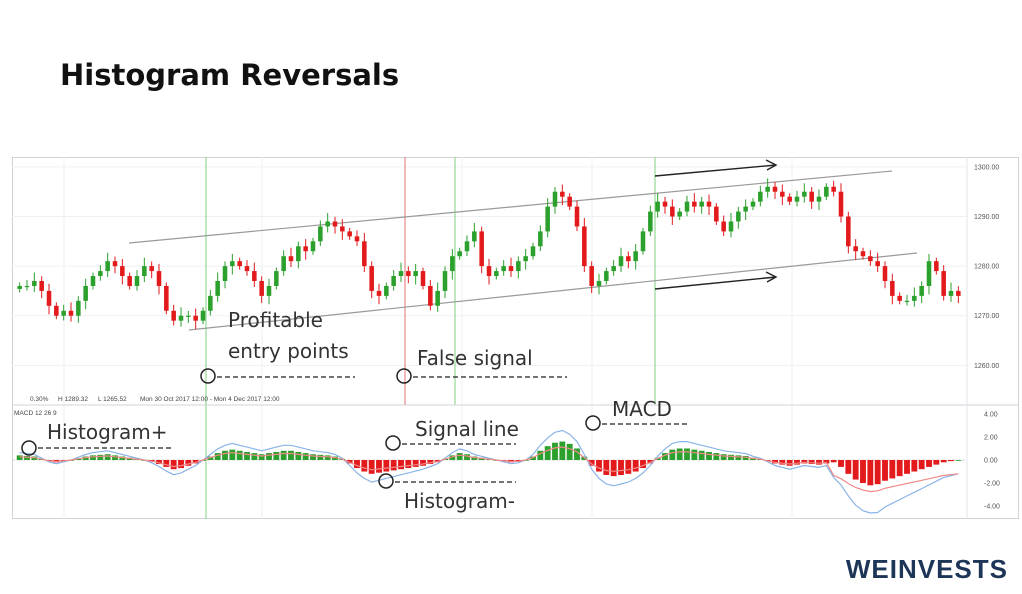  I want to click on price-tick-label: 1270.00, so click(986, 316).